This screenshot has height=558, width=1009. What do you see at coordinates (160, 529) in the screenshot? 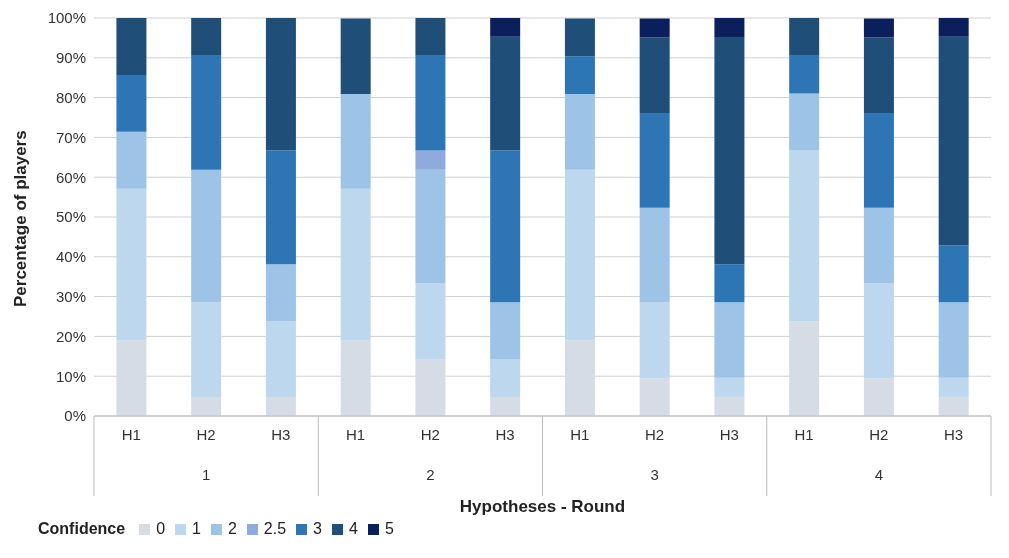
I see `legend-label: 0` at bounding box center [160, 529].